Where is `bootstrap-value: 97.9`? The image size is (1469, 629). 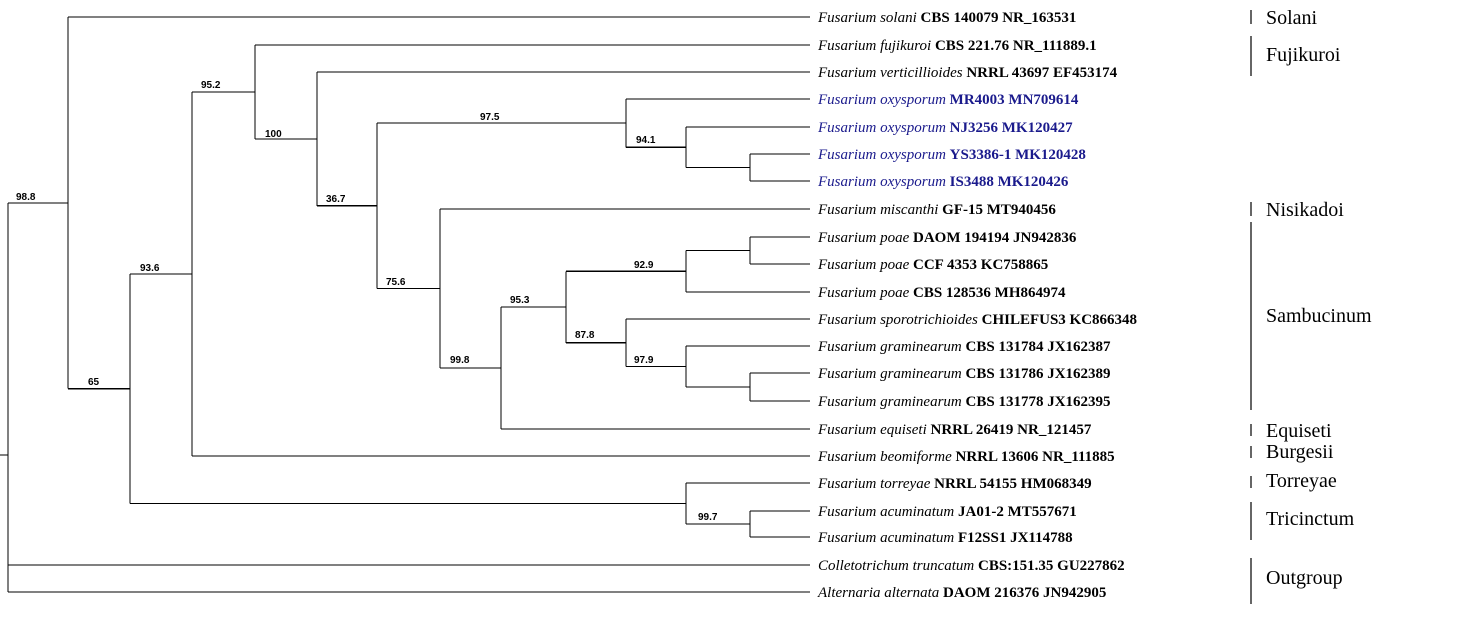 bootstrap-value: 97.9 is located at coordinates (644, 360).